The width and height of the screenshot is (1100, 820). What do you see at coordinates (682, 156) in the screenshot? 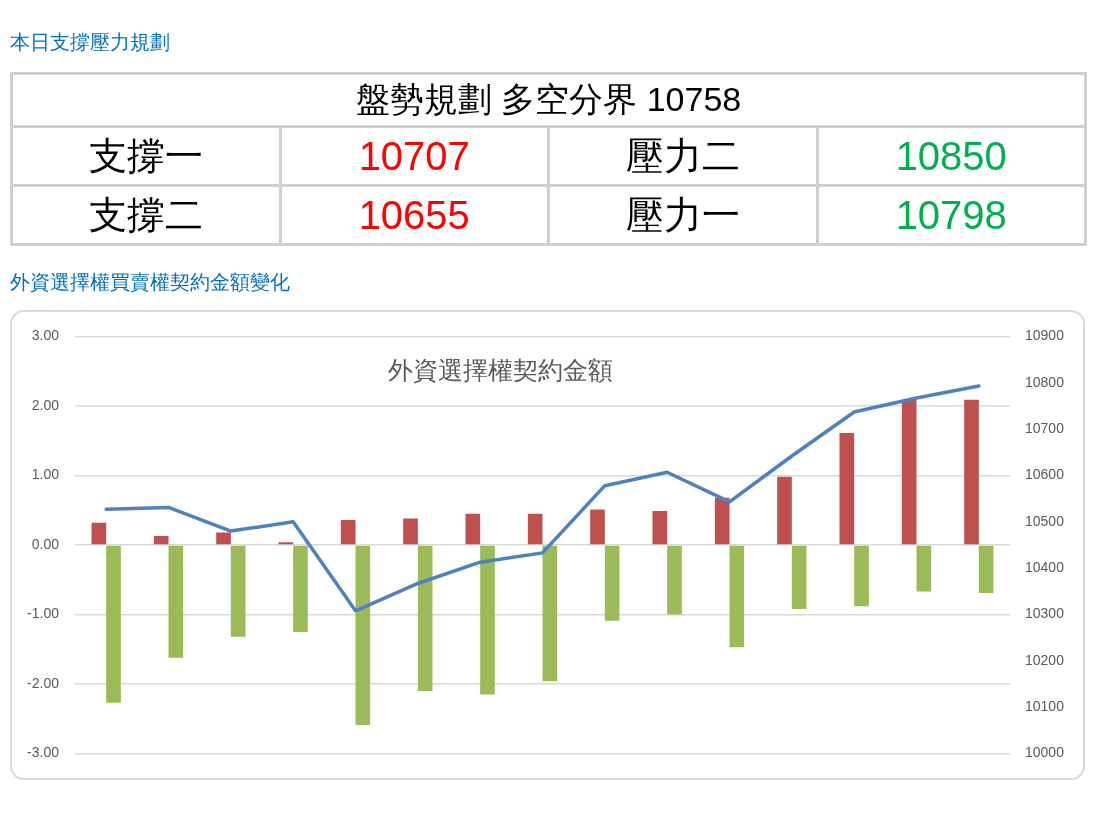
I see `category-label: 壓力二` at bounding box center [682, 156].